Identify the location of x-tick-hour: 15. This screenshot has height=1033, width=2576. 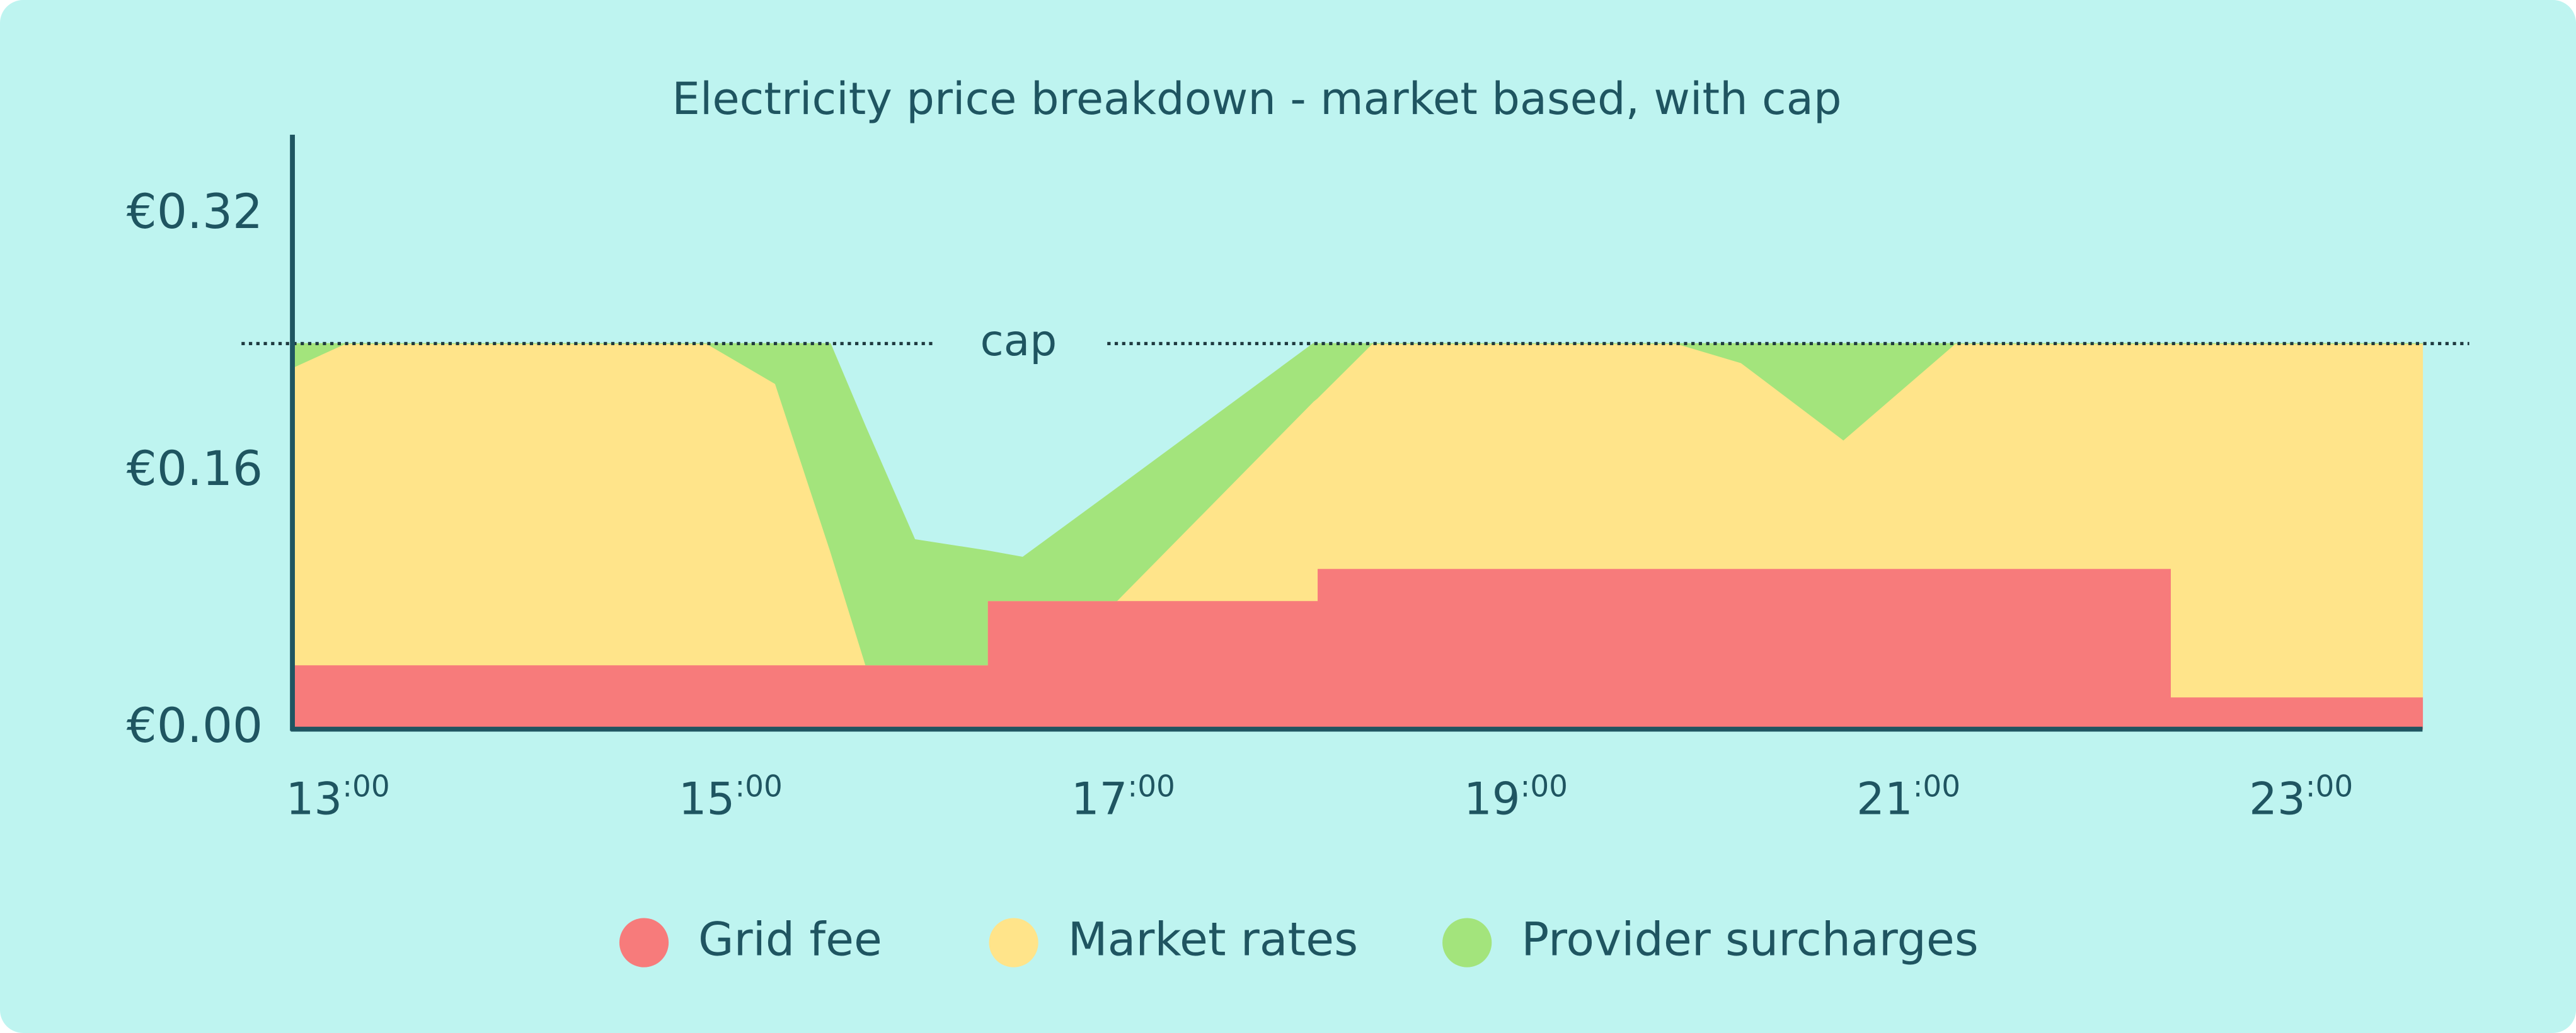
(707, 799).